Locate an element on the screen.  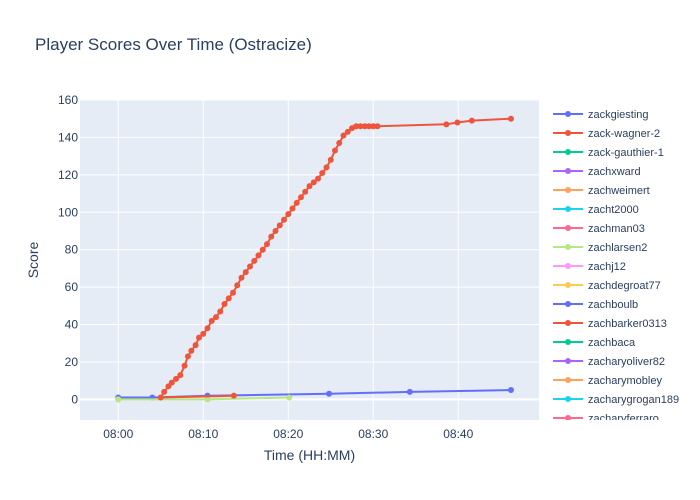
legend-label: zachj12 is located at coordinates (607, 267).